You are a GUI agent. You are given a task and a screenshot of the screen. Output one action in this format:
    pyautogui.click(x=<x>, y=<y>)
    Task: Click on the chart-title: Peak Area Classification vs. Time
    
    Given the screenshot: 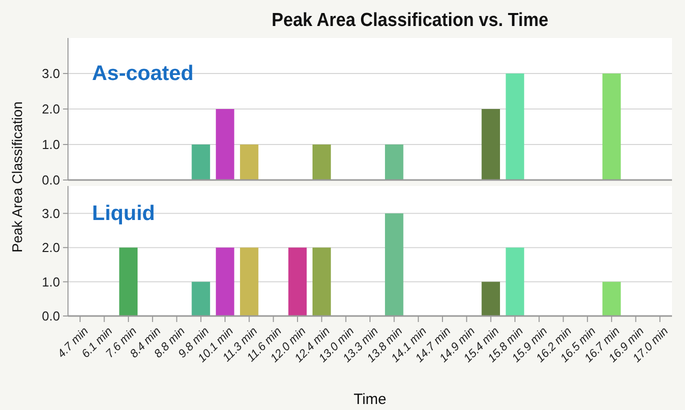 What is the action you would take?
    pyautogui.click(x=410, y=19)
    